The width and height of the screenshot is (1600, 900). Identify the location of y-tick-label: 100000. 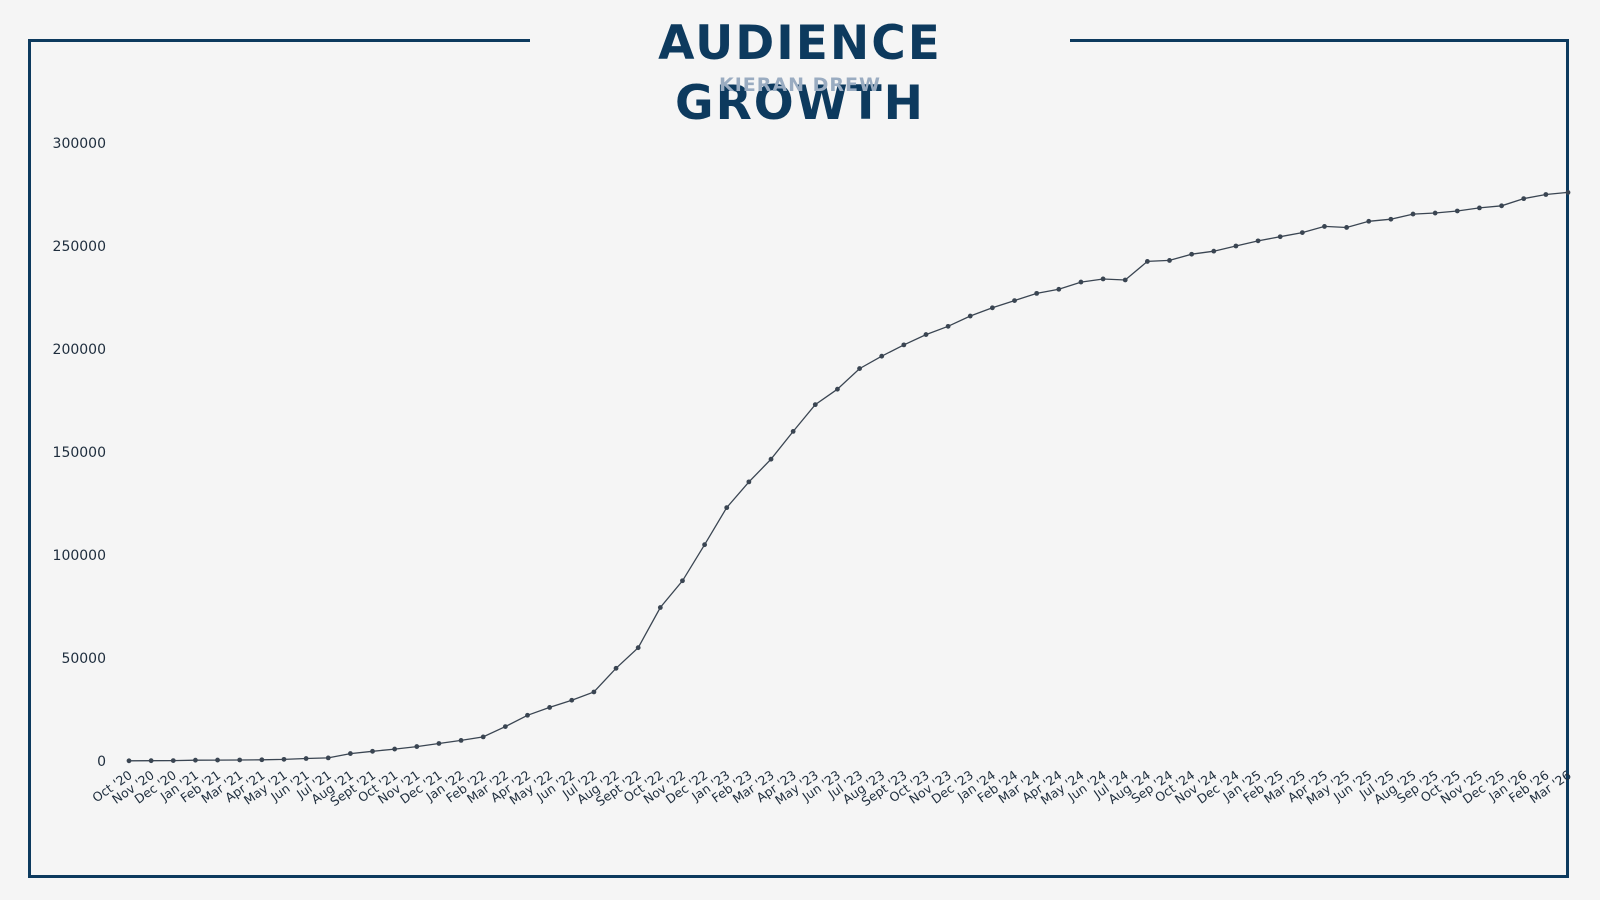
(79, 556).